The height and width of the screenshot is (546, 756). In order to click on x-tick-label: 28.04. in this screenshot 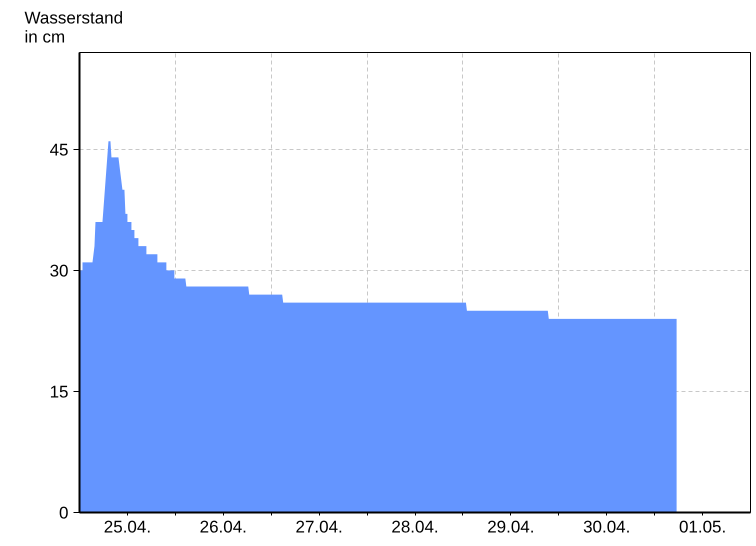, I will do `click(415, 527)`.